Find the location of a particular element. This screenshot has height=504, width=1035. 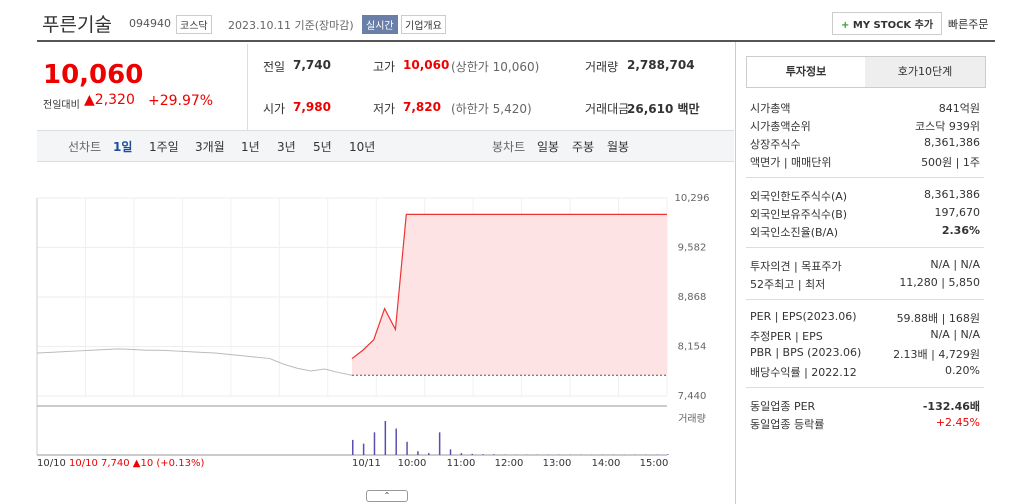

chart-tab: 1주일 is located at coordinates (164, 147).